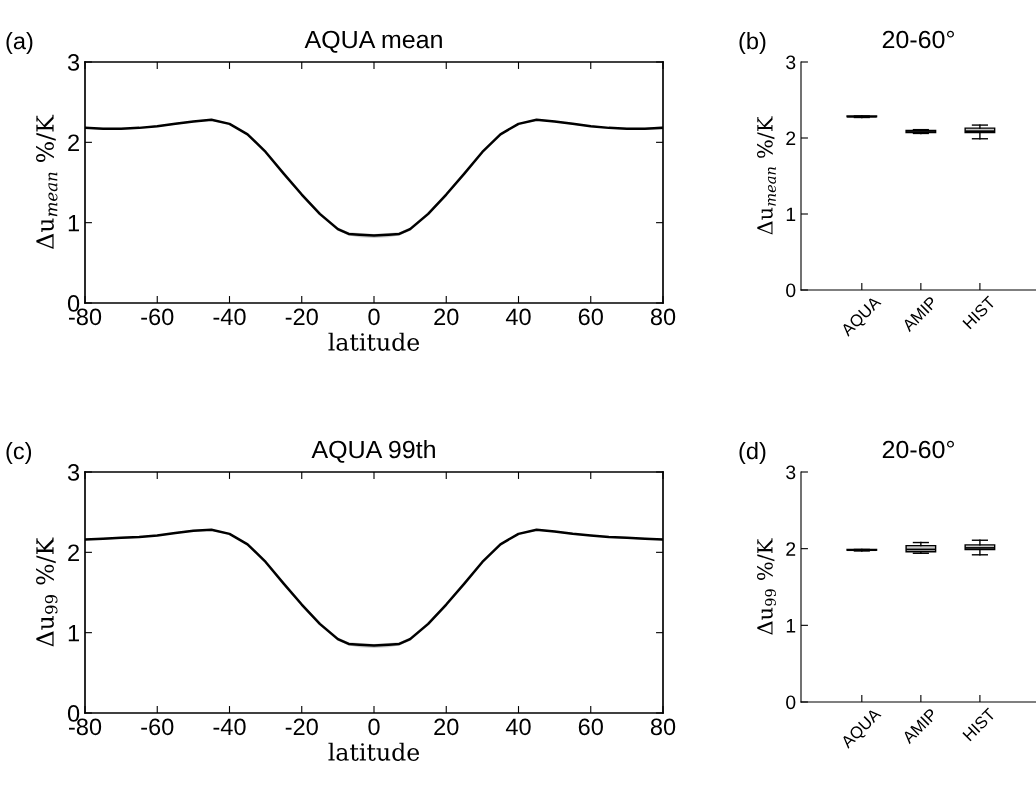 This screenshot has height=789, width=1036. What do you see at coordinates (752, 453) in the screenshot?
I see `text: (d)` at bounding box center [752, 453].